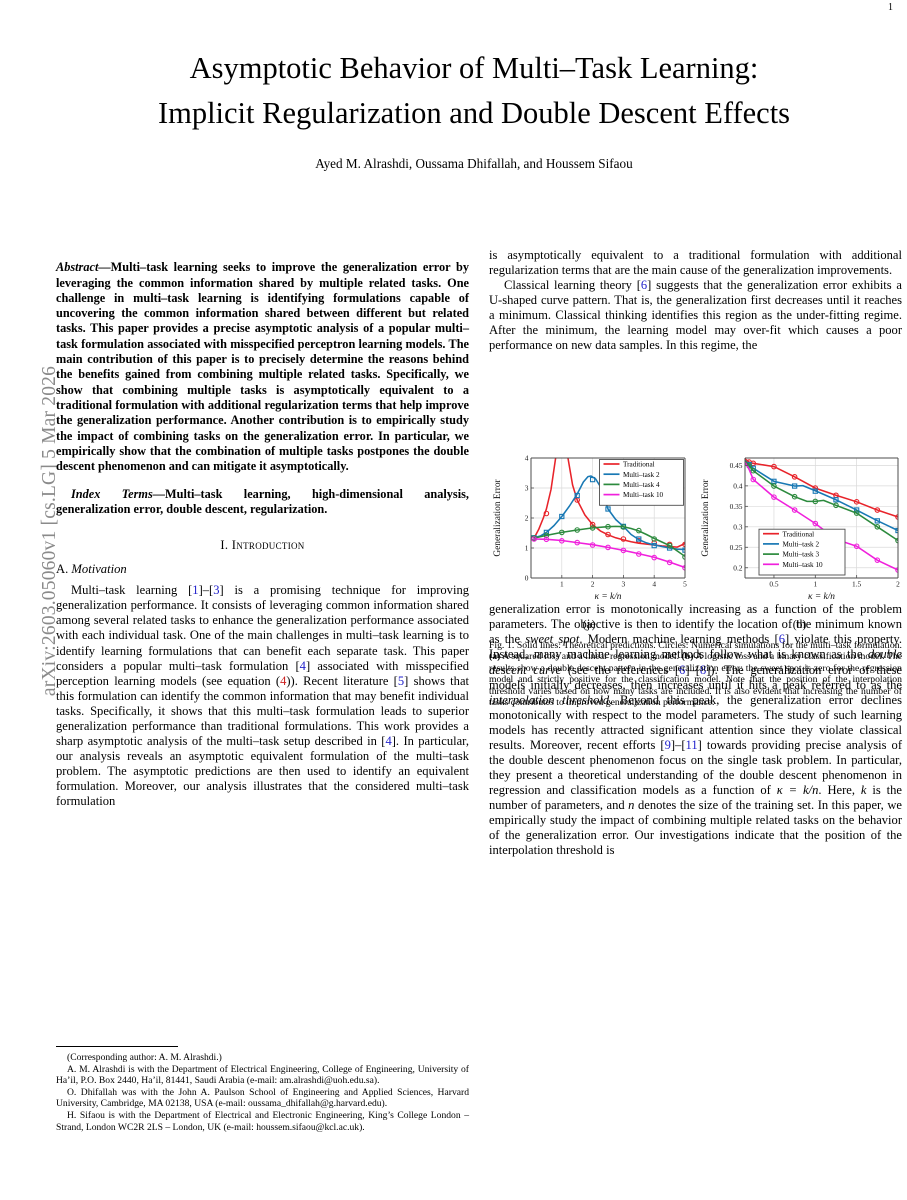 This screenshot has width=907, height=1200. I want to click on footnote-rule, so click(117, 1046).